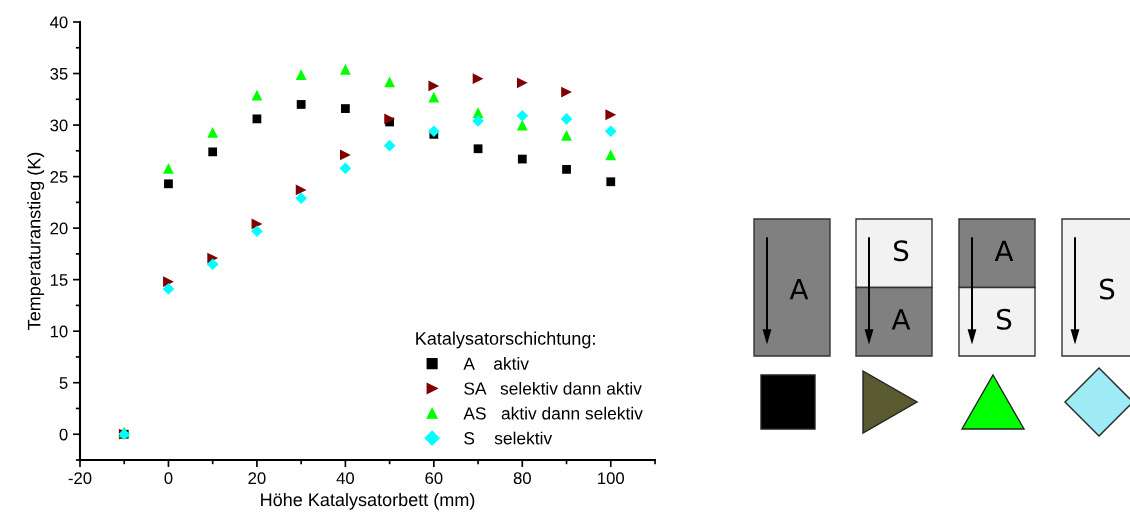  Describe the element at coordinates (59, 73) in the screenshot. I see `y-tick-label: 35` at that location.